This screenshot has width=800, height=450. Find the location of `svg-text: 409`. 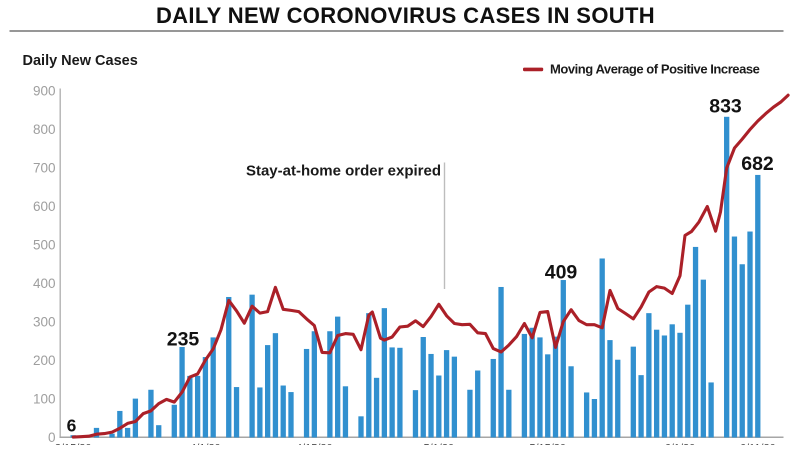

svg-text: 409 is located at coordinates (561, 273).